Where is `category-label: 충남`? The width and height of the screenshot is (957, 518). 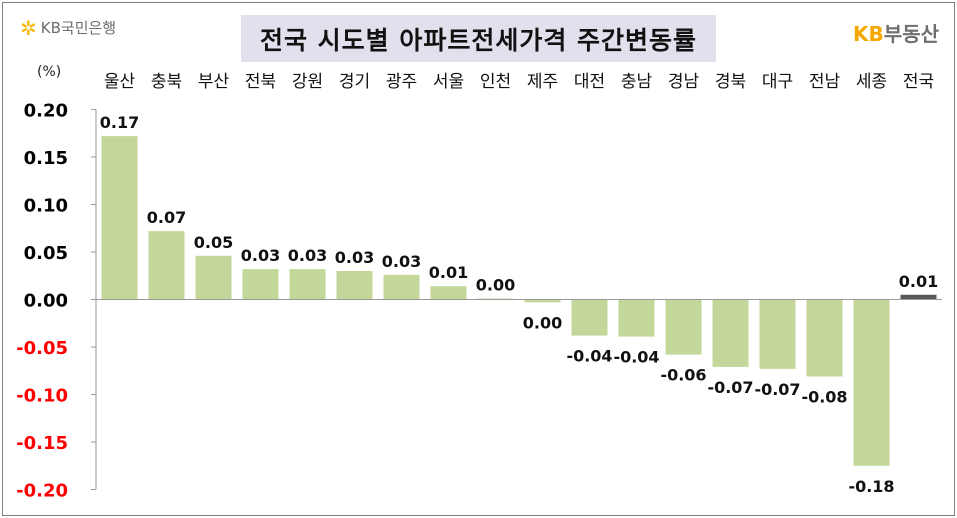
category-label: 충남 is located at coordinates (637, 82).